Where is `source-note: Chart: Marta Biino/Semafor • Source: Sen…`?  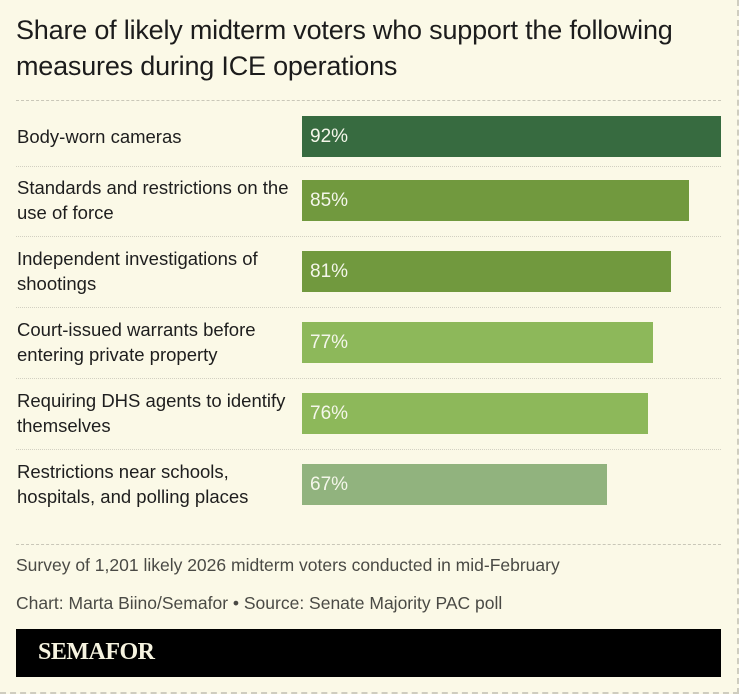 source-note: Chart: Marta Biino/Semafor • Source: Sen… is located at coordinates (259, 603).